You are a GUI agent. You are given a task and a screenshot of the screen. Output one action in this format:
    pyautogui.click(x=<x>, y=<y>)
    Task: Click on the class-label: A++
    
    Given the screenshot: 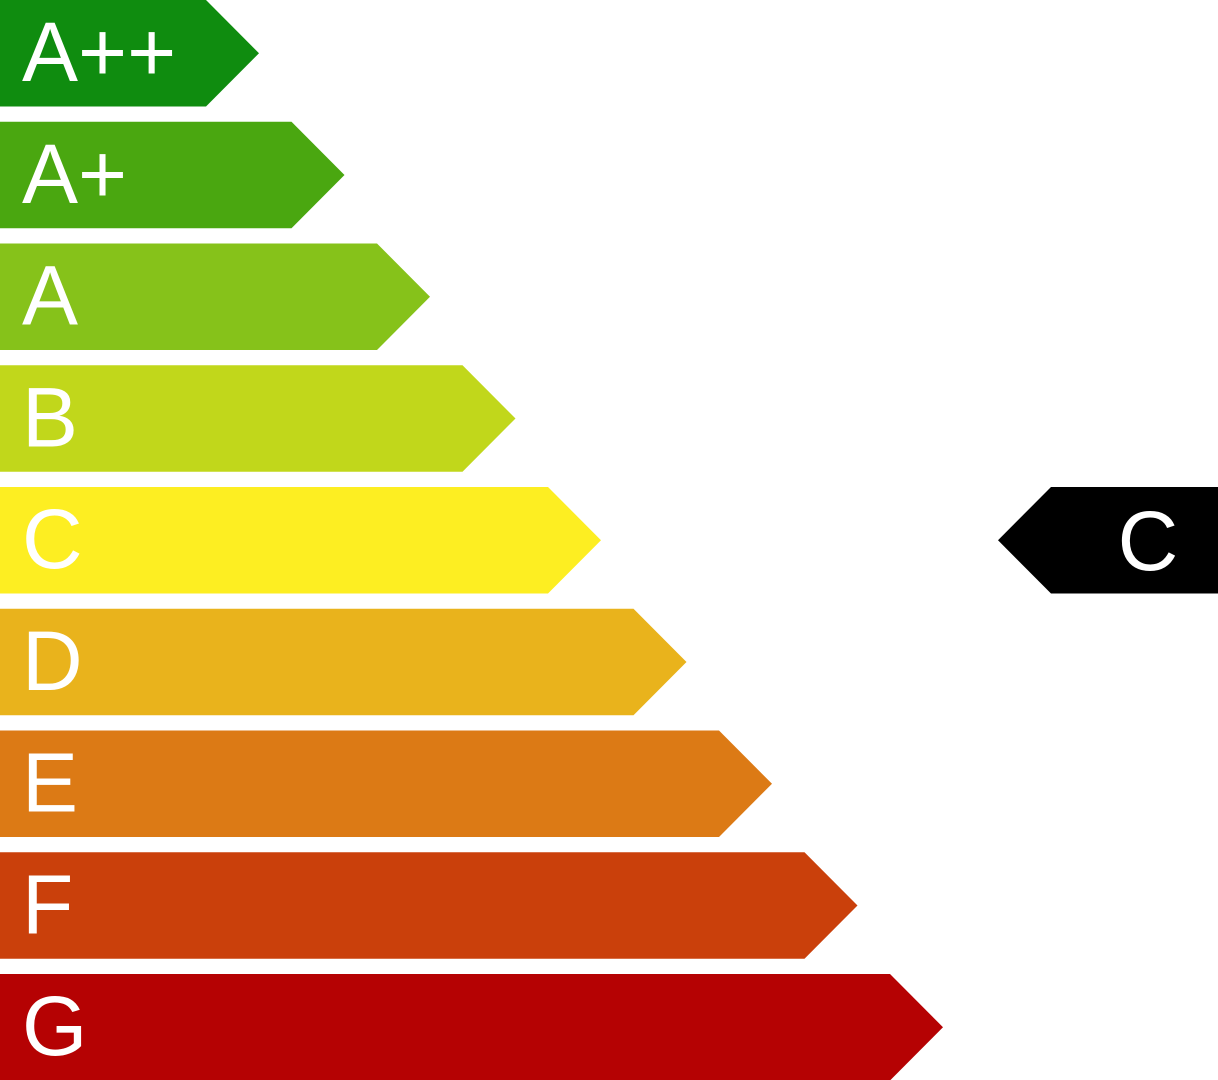 What is the action you would take?
    pyautogui.click(x=99, y=52)
    